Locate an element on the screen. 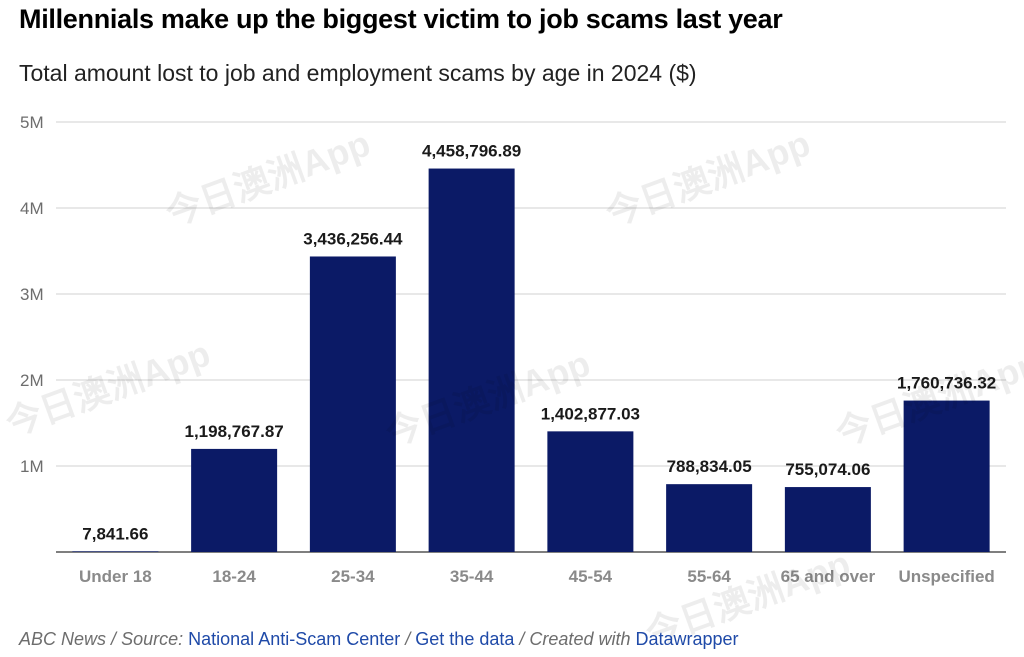 The width and height of the screenshot is (1024, 657). y-tick-label: 3M is located at coordinates (32, 294).